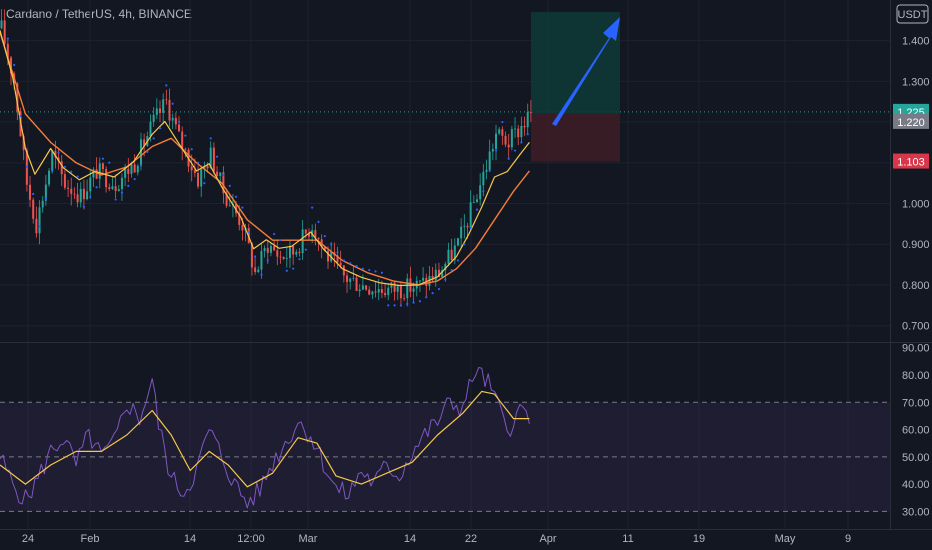 This screenshot has height=550, width=932. I want to click on currency-button: USDT, so click(912, 14).